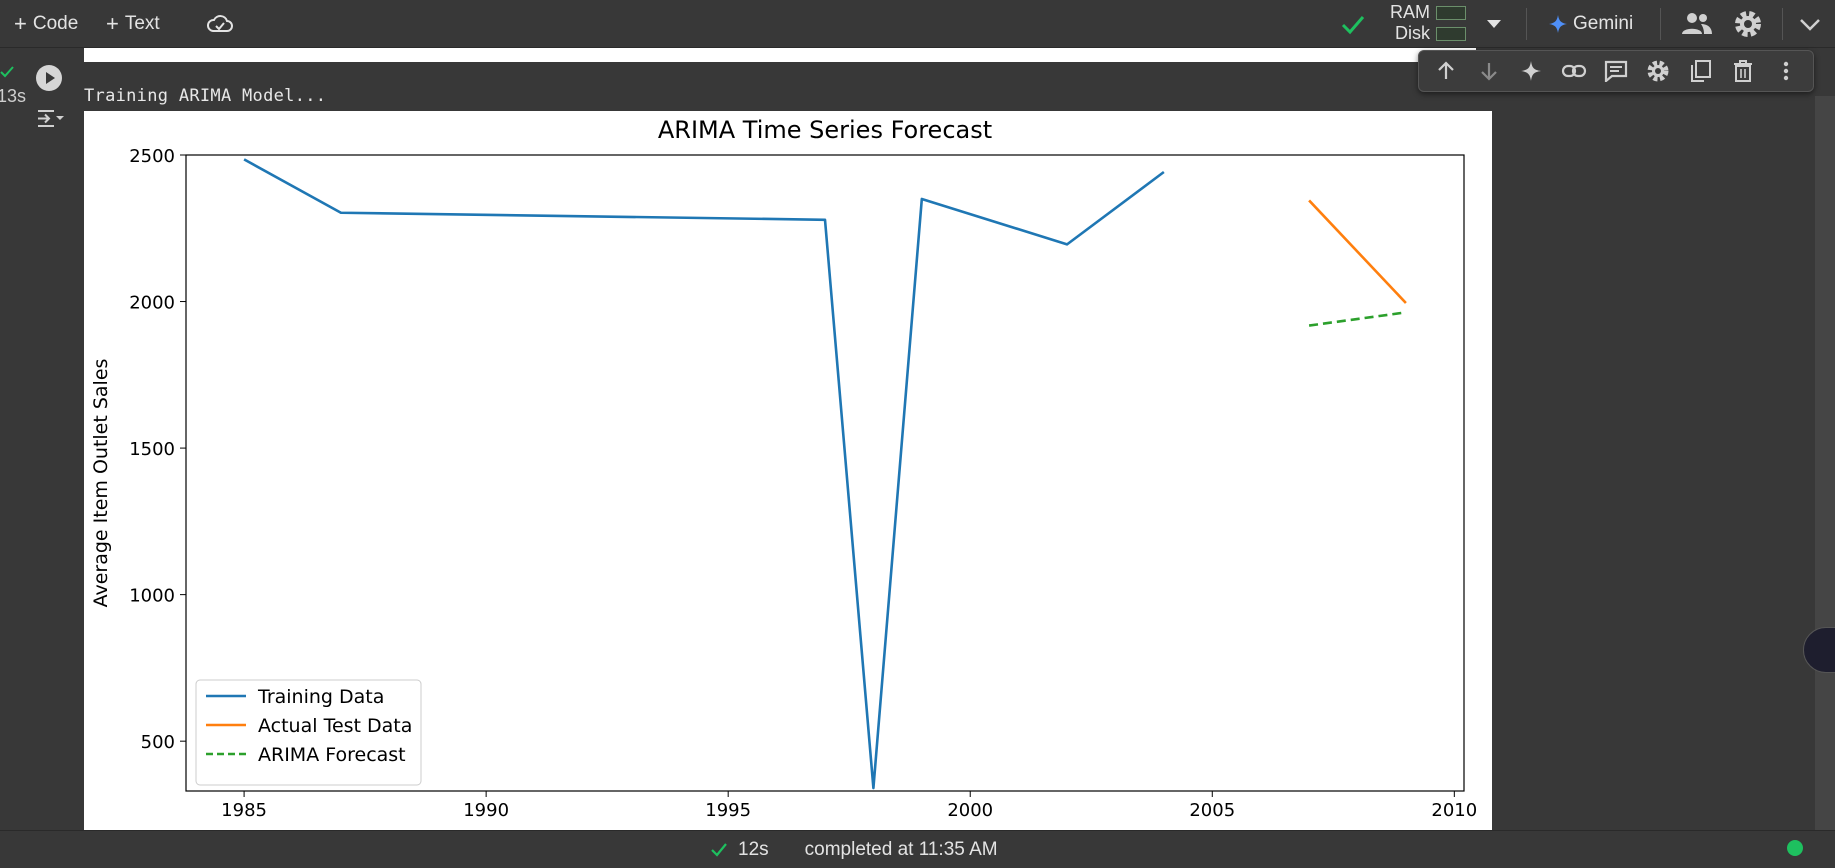 The height and width of the screenshot is (868, 1835). I want to click on gemini-sparkle-icon, so click(1558, 24).